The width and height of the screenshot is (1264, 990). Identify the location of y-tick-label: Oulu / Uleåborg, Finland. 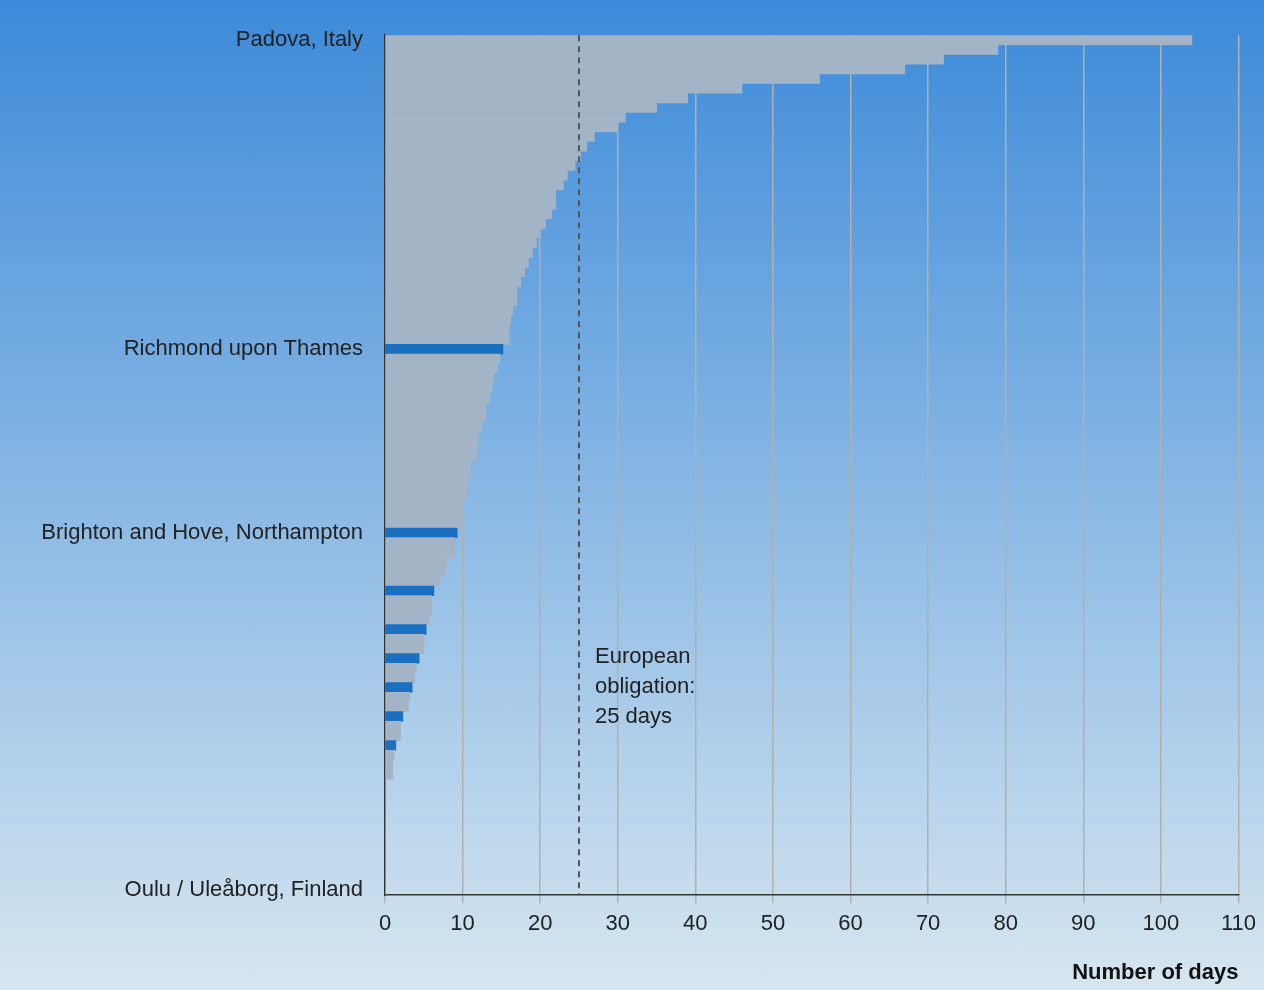
(243, 889).